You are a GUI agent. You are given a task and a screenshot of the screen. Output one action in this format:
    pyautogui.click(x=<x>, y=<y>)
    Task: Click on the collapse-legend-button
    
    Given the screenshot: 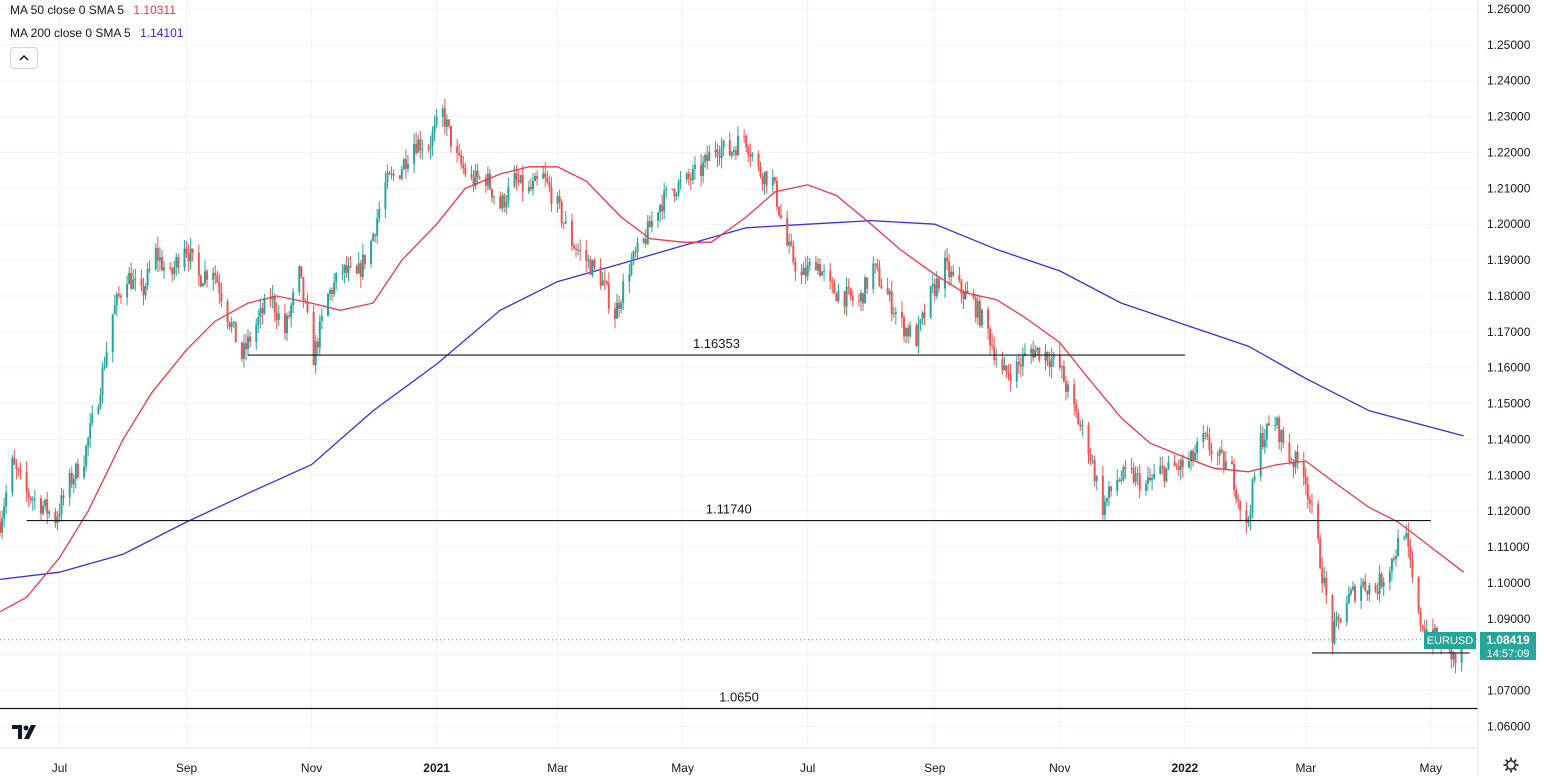 What is the action you would take?
    pyautogui.click(x=24, y=58)
    